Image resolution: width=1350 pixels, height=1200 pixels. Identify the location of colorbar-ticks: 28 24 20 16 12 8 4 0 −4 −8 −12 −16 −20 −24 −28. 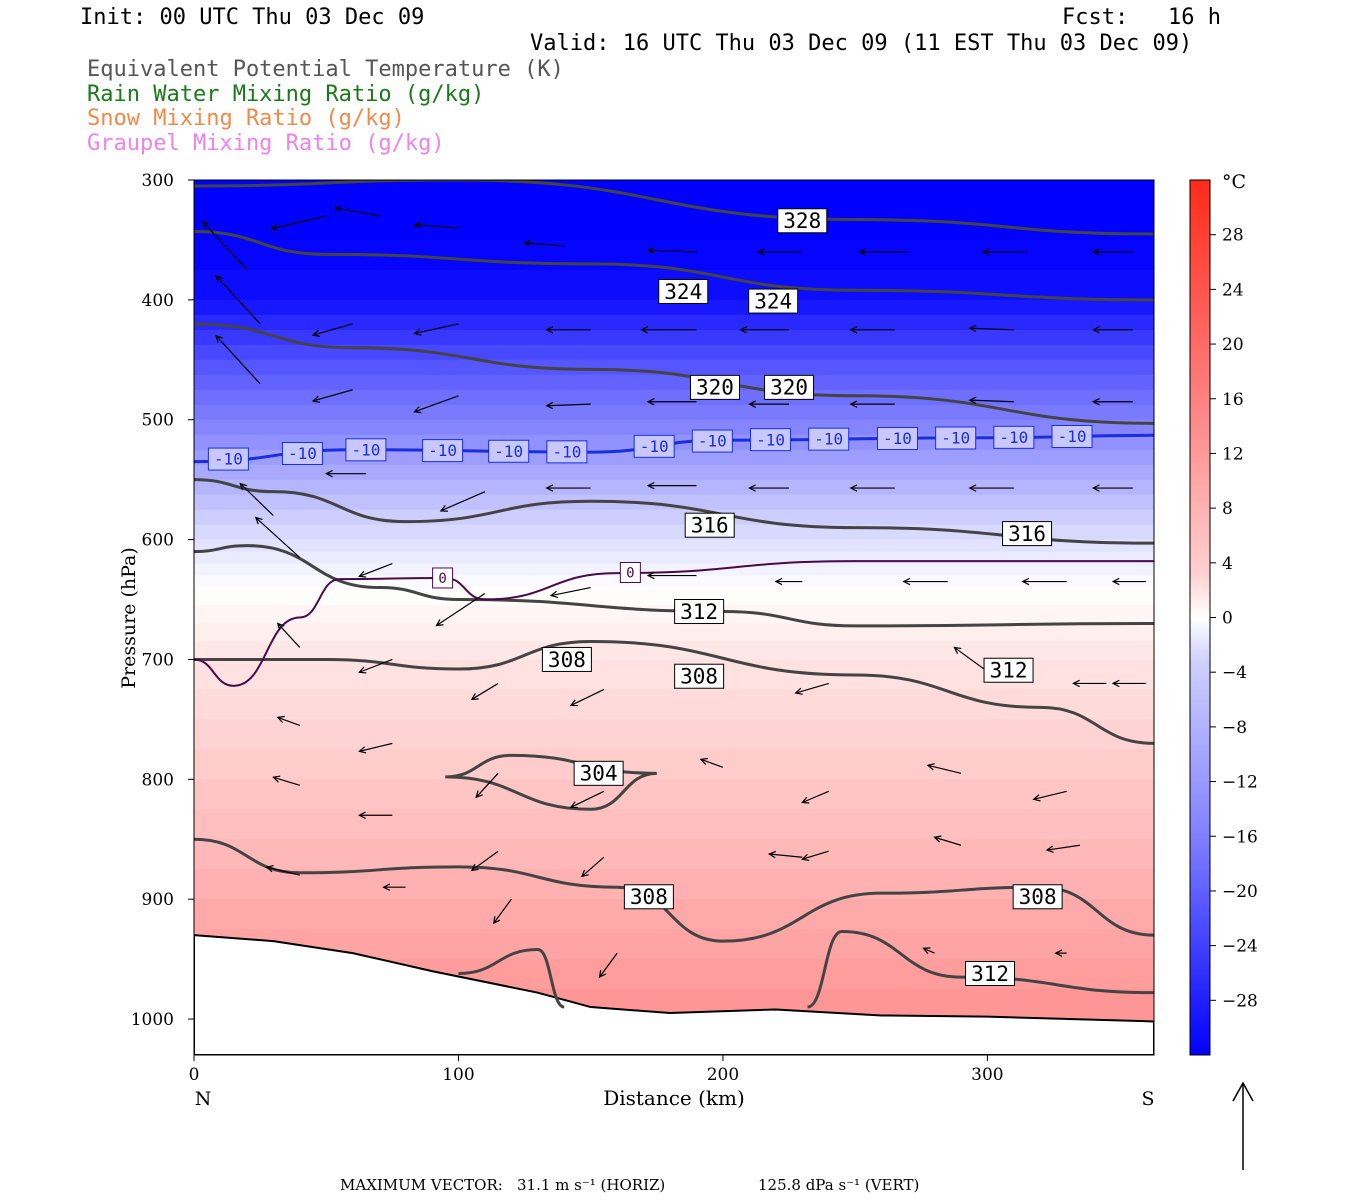
(1234, 618).